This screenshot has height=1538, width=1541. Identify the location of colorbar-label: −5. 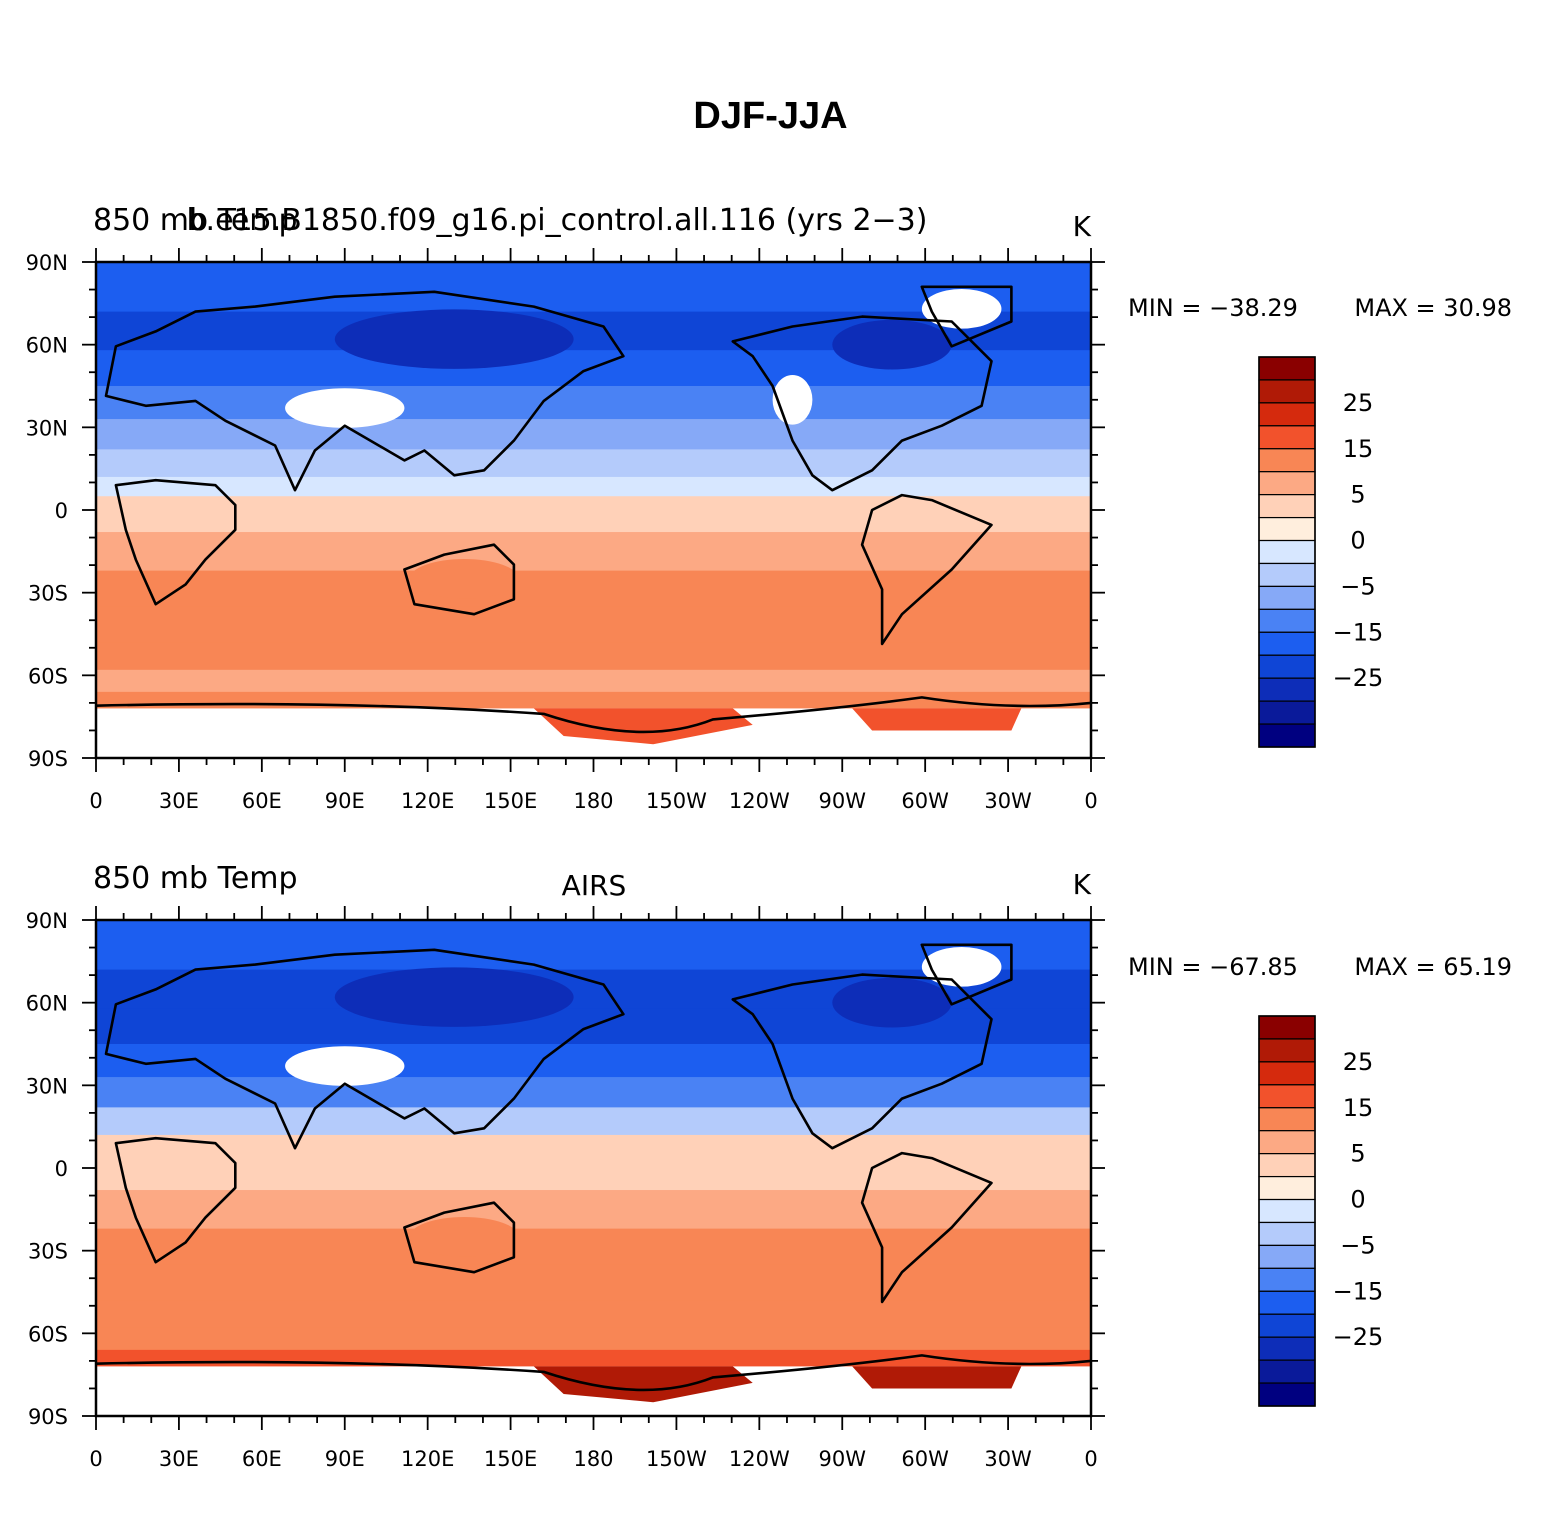
(1357, 586).